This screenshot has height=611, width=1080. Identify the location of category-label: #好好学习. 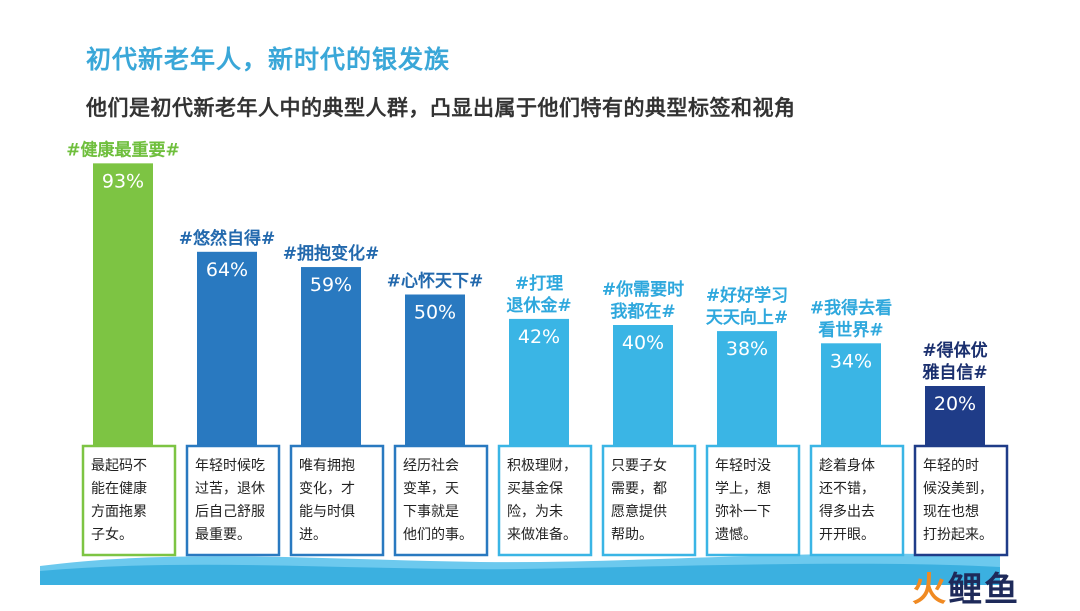
(747, 295).